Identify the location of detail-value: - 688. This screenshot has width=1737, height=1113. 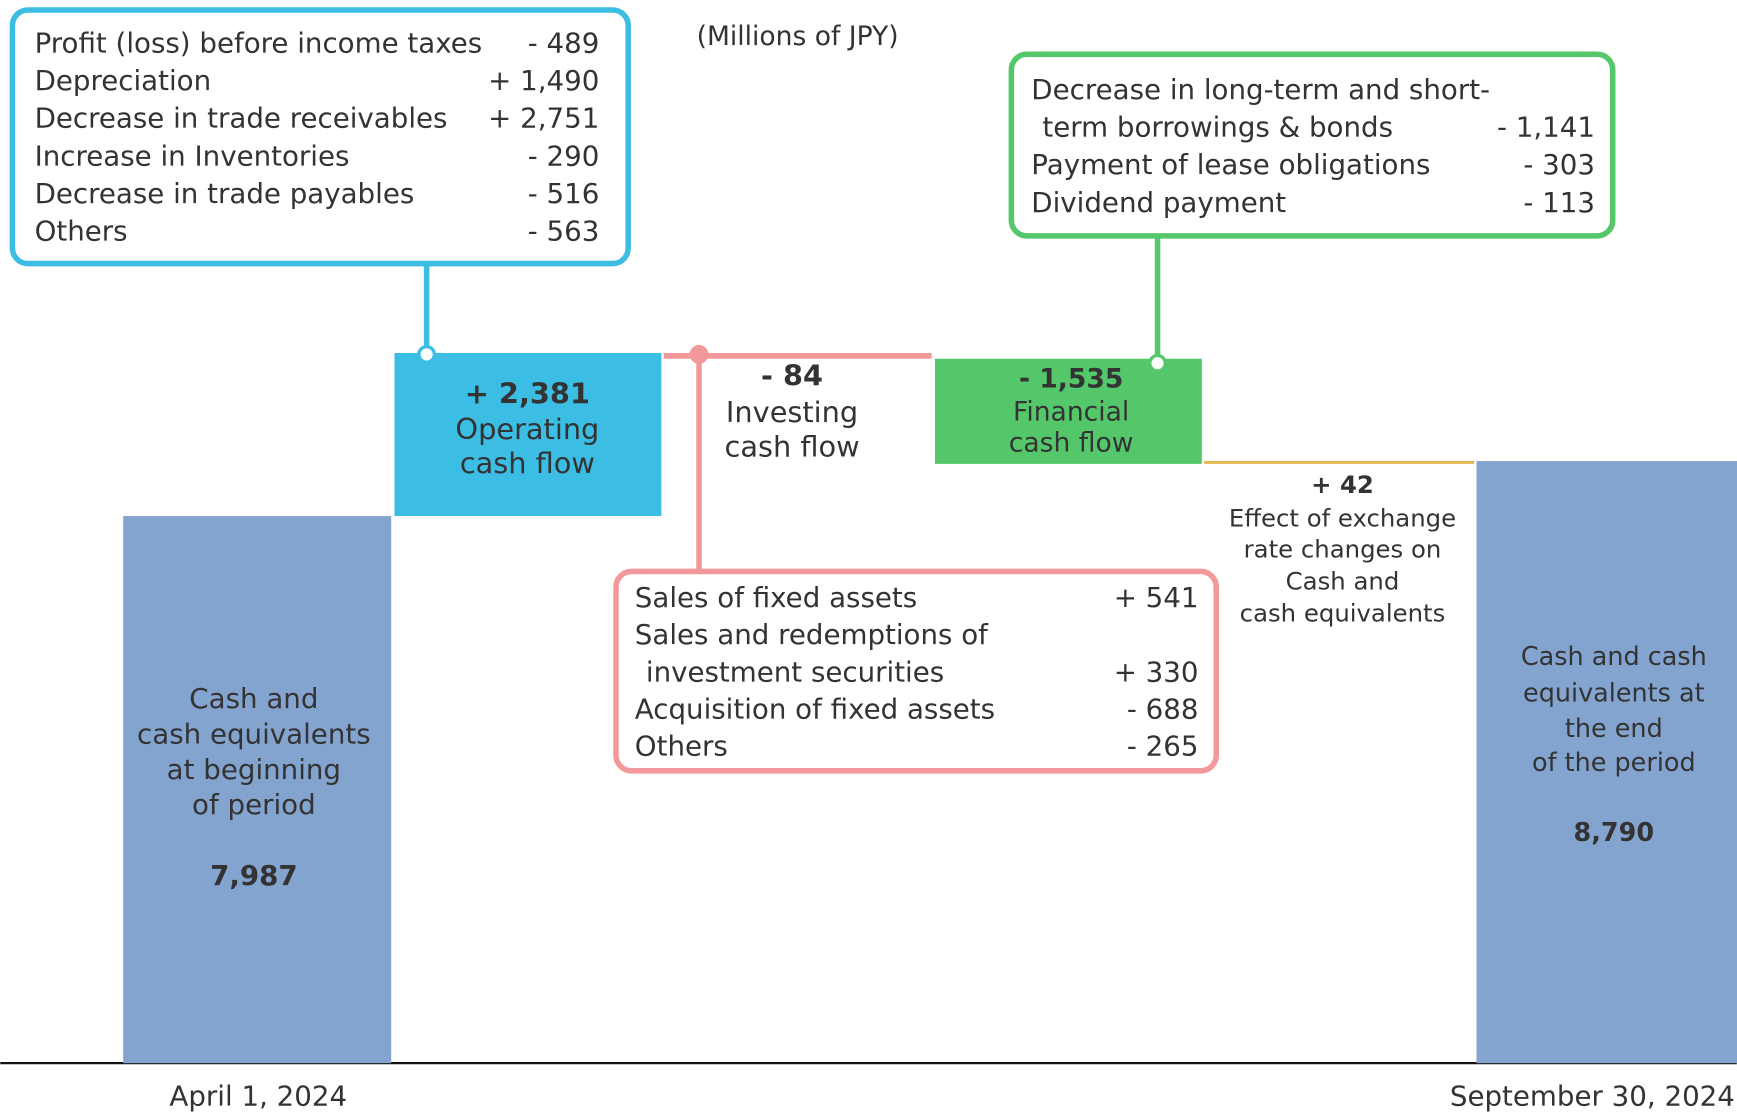
(1163, 708).